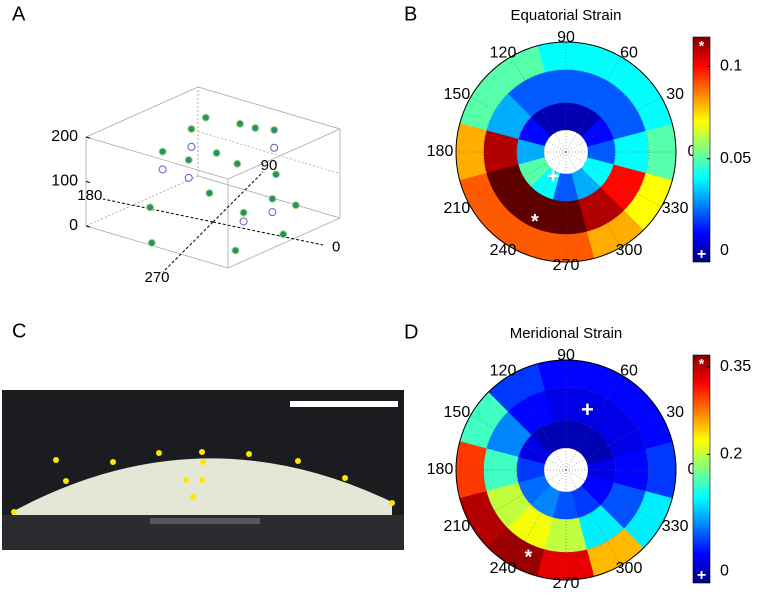  What do you see at coordinates (629, 250) in the screenshot?
I see `angle-label: 300` at bounding box center [629, 250].